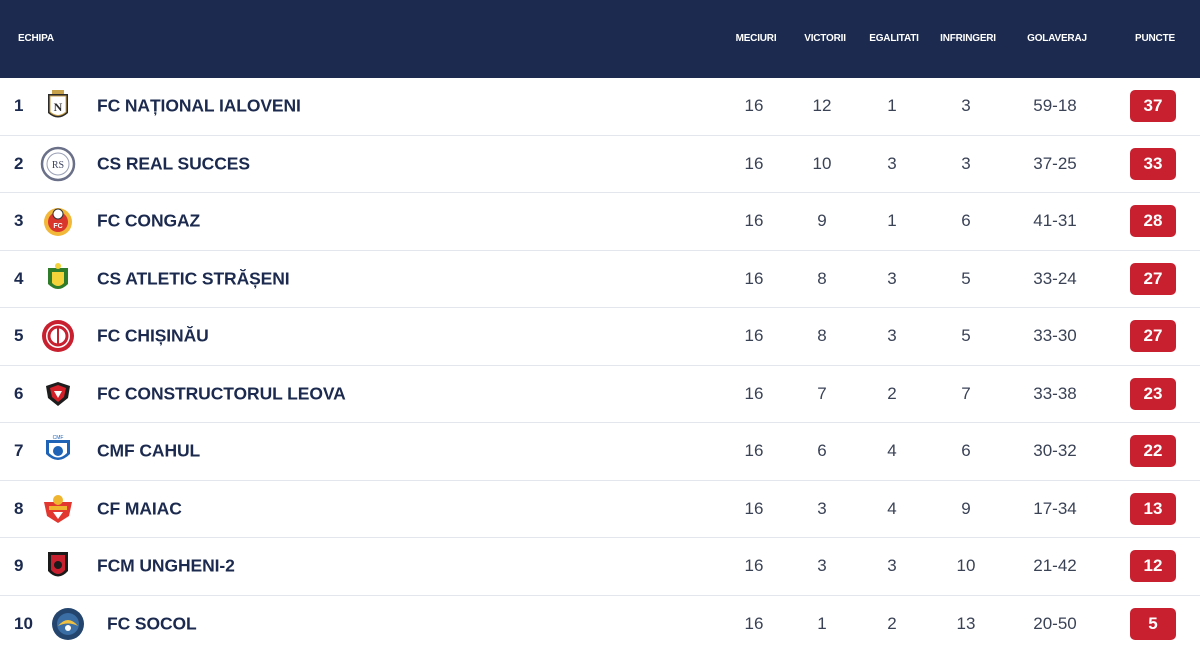  What do you see at coordinates (58, 279) in the screenshot?
I see `atletic-straseni-crest-icon` at bounding box center [58, 279].